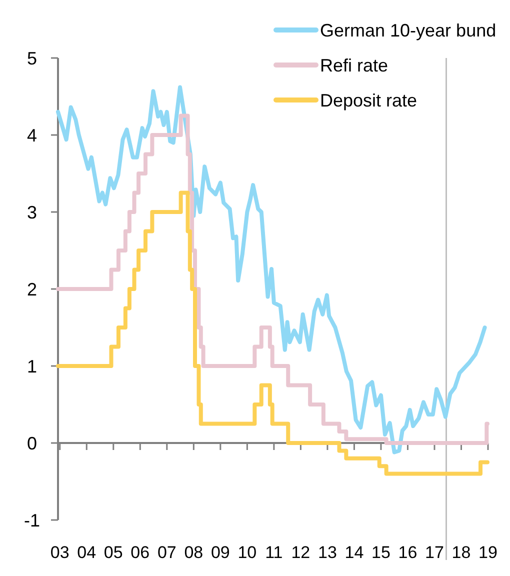 The height and width of the screenshot is (576, 510). Describe the element at coordinates (194, 552) in the screenshot. I see `x-tick-label: 08` at that location.